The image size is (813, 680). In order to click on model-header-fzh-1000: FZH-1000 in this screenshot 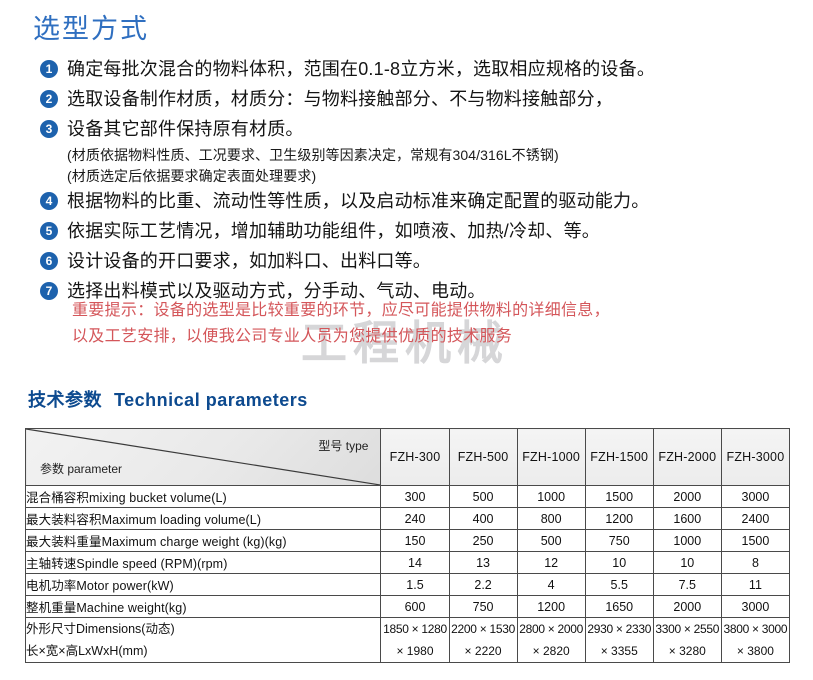, I will do `click(551, 457)`.